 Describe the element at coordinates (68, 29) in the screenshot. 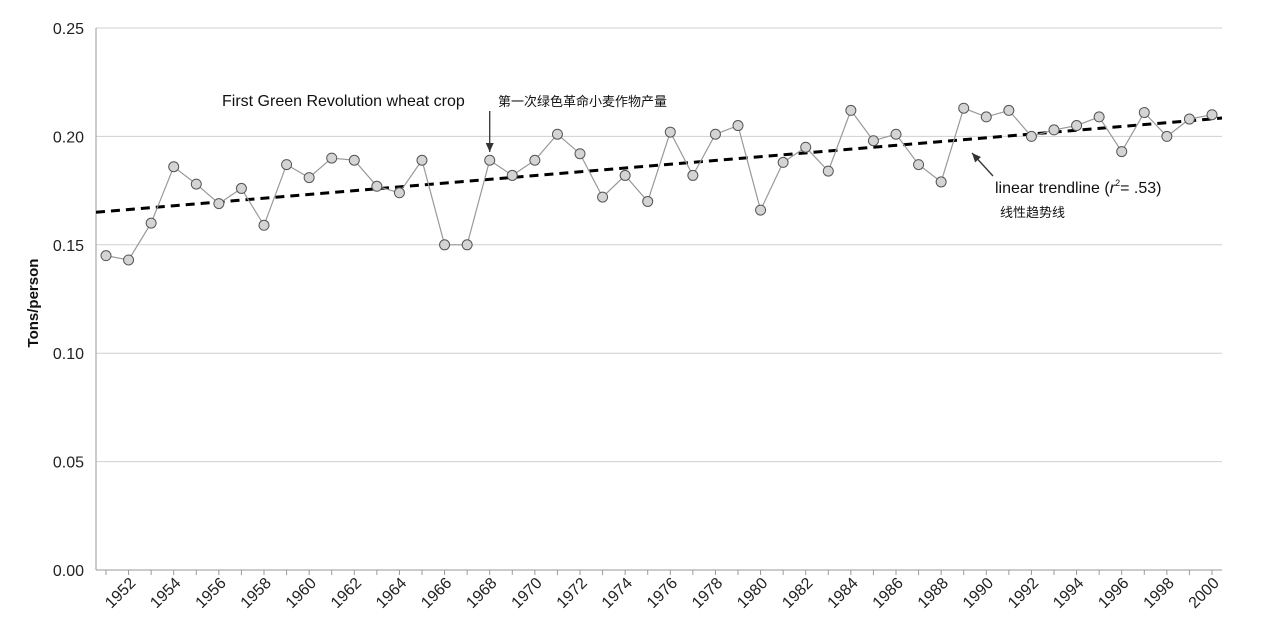

I see `y-tick-label: 0.25` at that location.